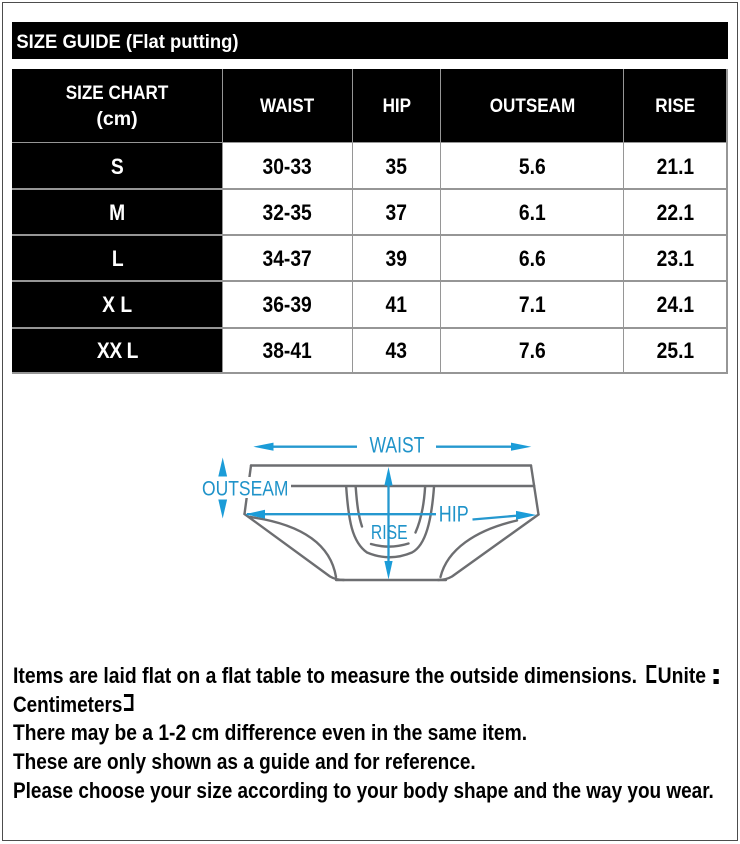 This screenshot has height=844, width=740. Describe the element at coordinates (454, 514) in the screenshot. I see `svg-text: HIP` at that location.